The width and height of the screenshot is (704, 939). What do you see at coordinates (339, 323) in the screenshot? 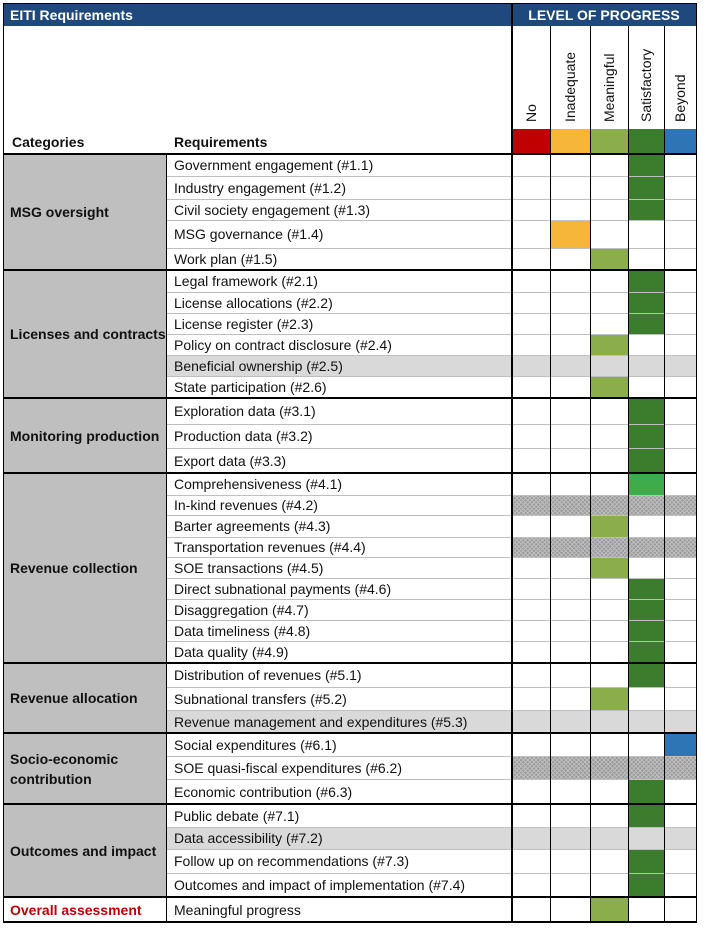
I see `requirement-cell: License register (#2.3)` at bounding box center [339, 323].